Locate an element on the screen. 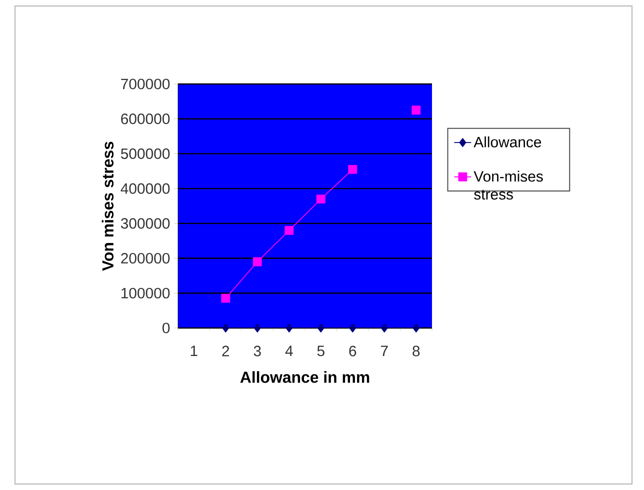 The image size is (644, 490). y-tick-label: 0 is located at coordinates (166, 328).